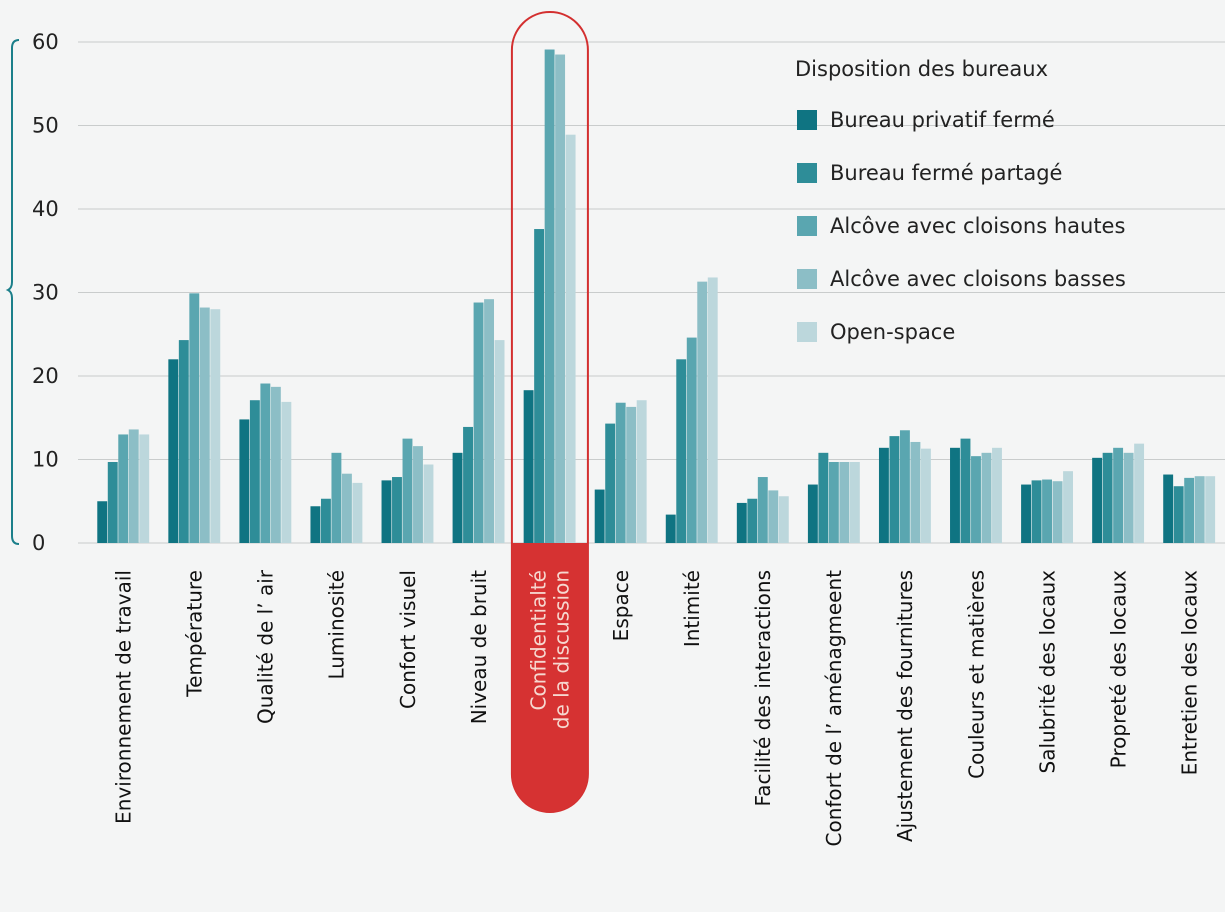 The width and height of the screenshot is (1225, 912). I want to click on x-tick-label: Confort de l’ aménagmeent, so click(834, 708).